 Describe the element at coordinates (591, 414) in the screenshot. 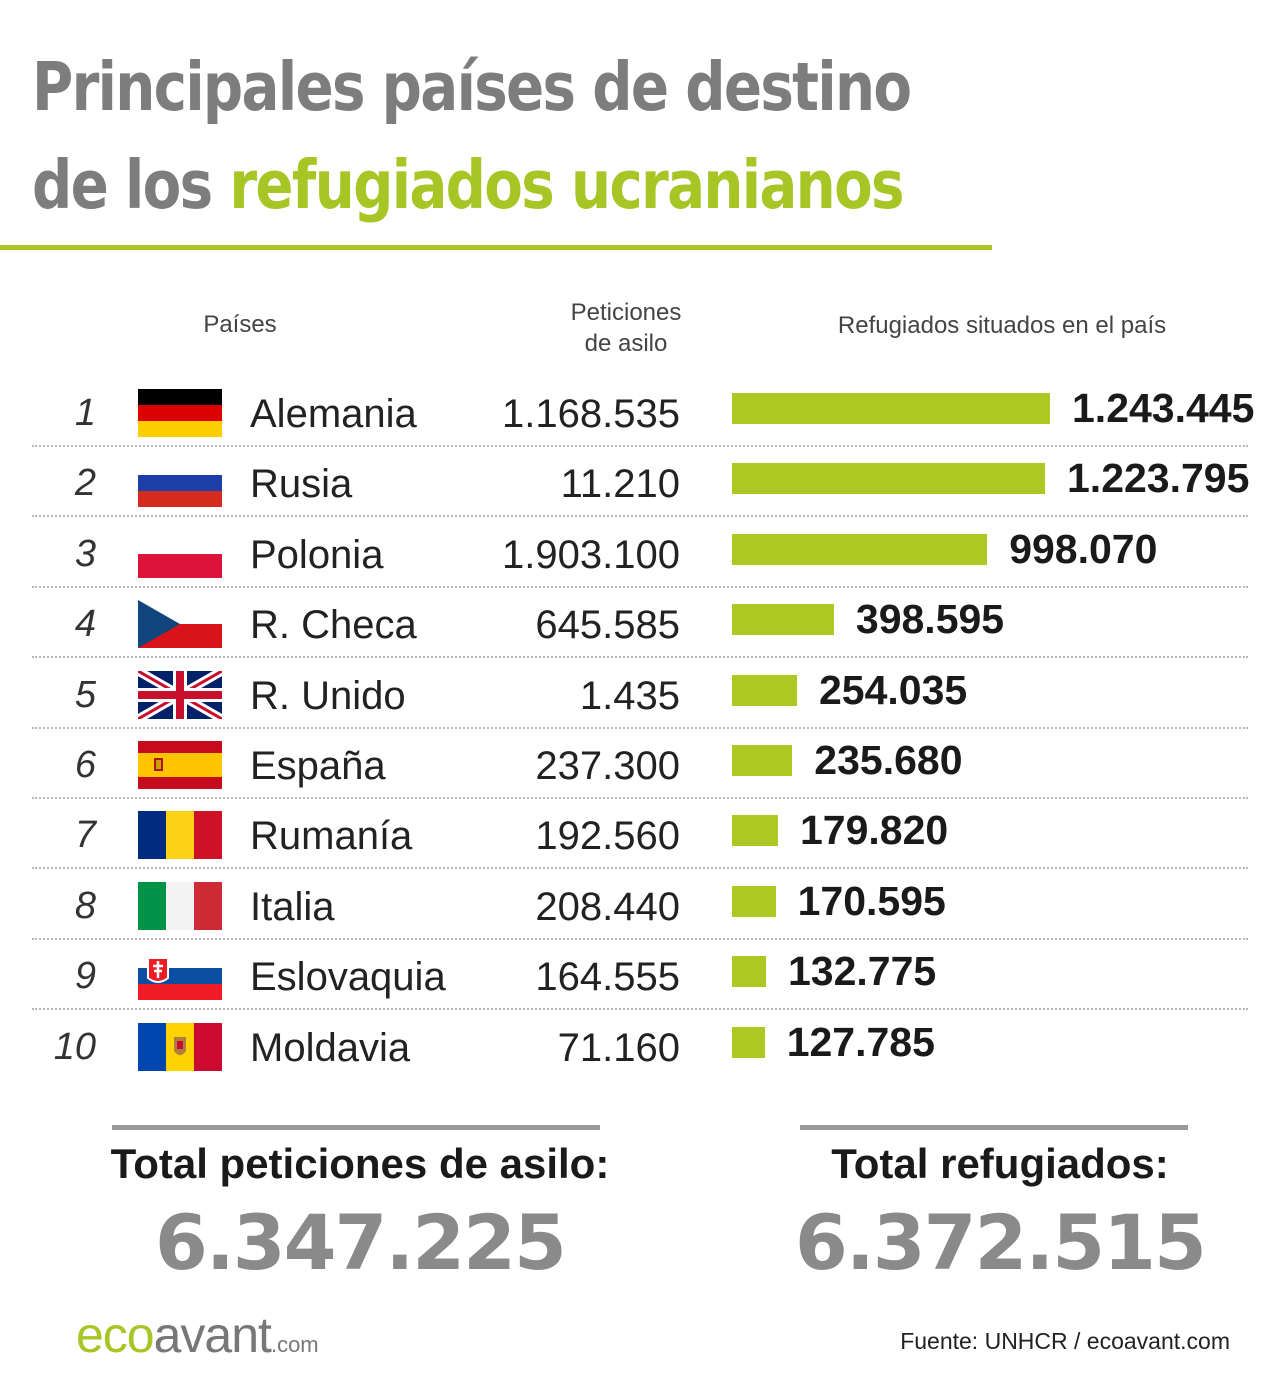

I see `asylum-requests-value: 1.168.535` at that location.